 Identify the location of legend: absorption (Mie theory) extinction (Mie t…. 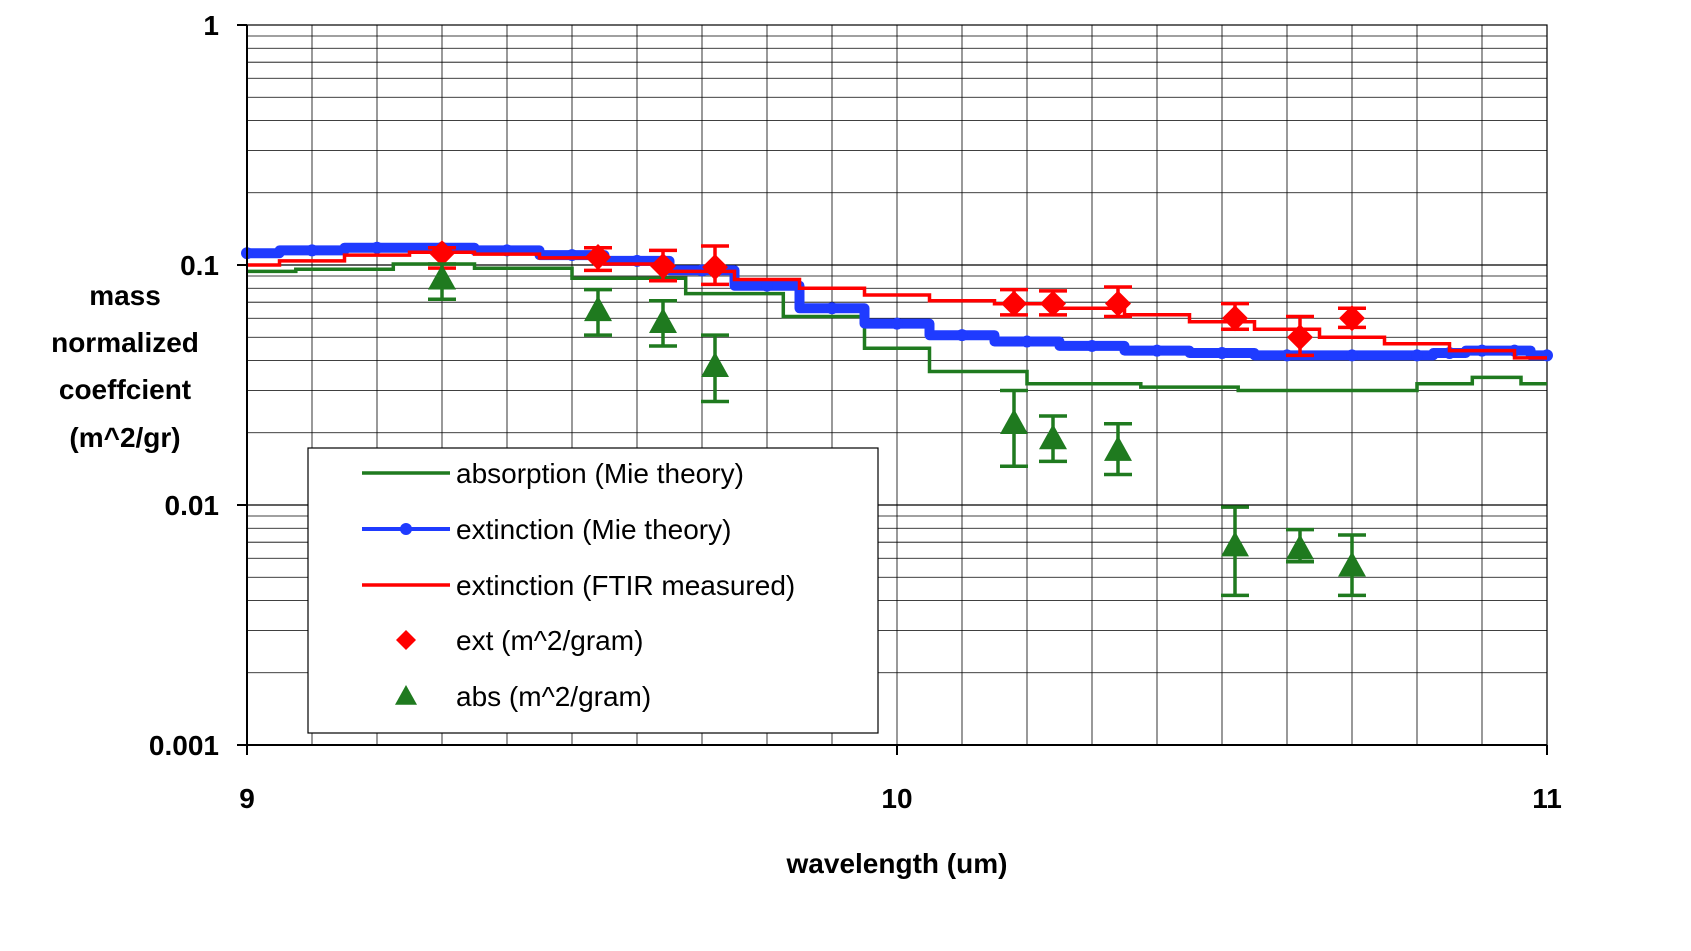
(593, 590).